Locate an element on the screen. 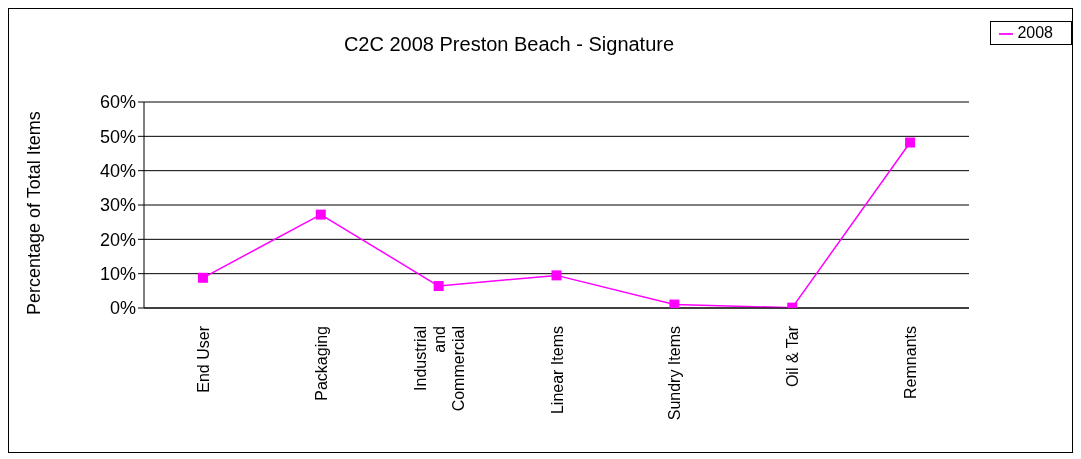 This screenshot has width=1081, height=459. y-tick-label: 50% is located at coordinates (117, 136).